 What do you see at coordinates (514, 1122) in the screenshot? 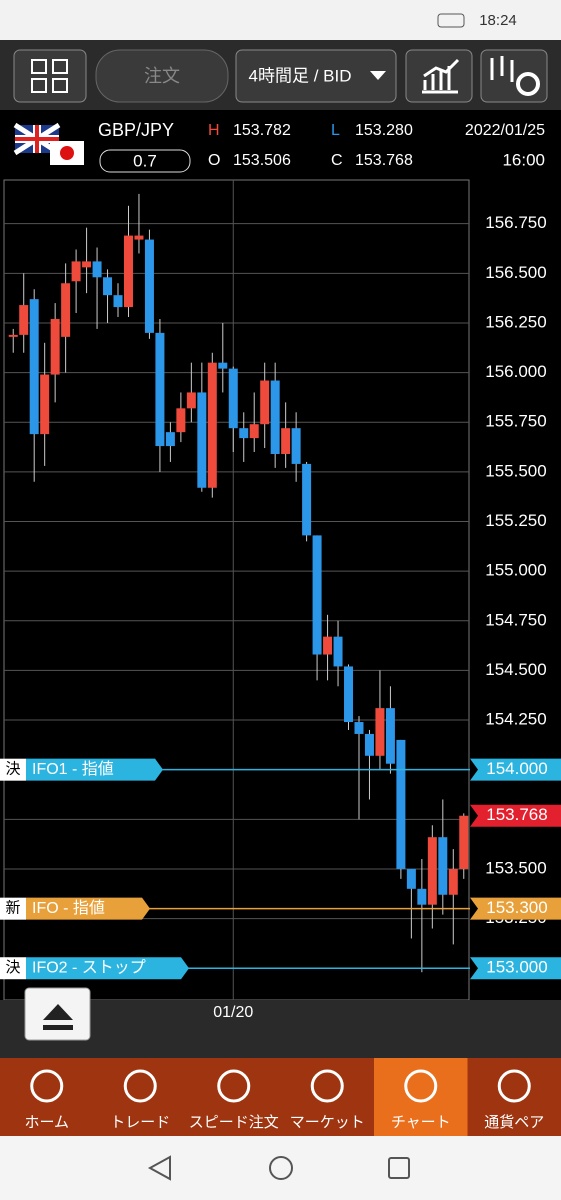
I see `nav-label: 通貨ペア` at bounding box center [514, 1122].